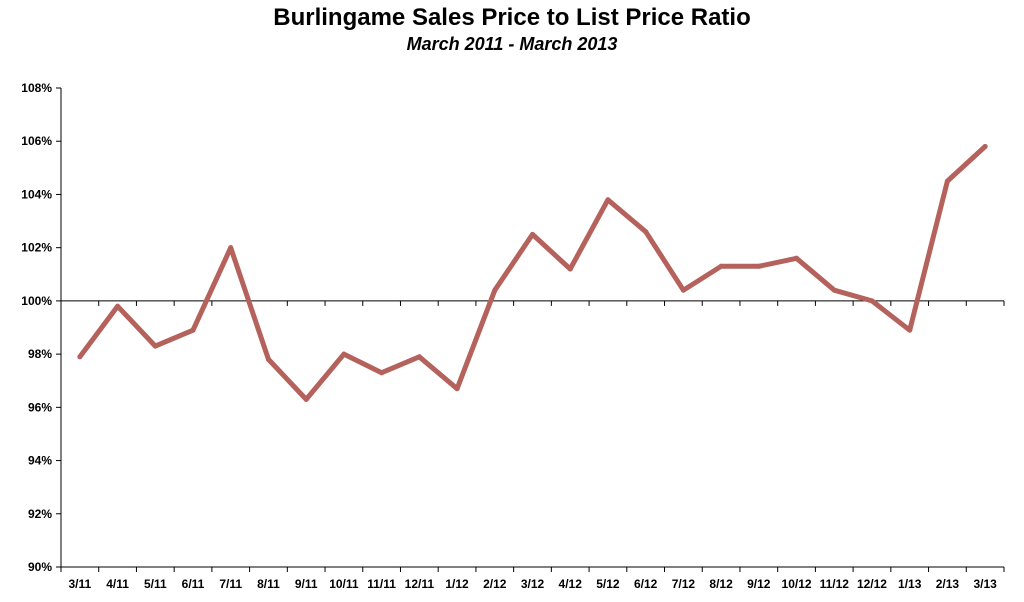 The height and width of the screenshot is (602, 1024). I want to click on x-tick-label: 11/11, so click(381, 584).